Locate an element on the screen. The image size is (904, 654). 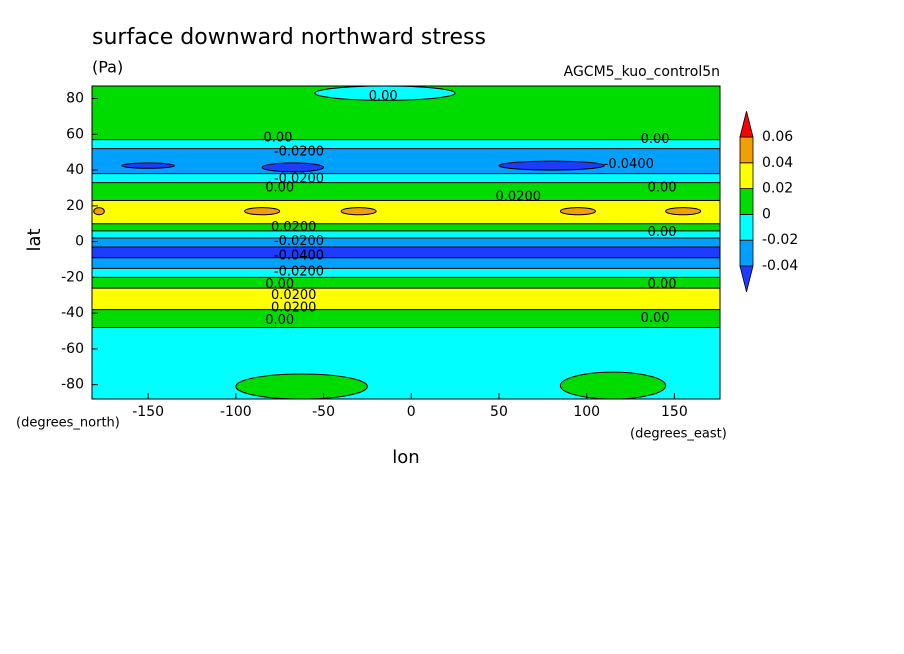
colorbar-label: -0.02 is located at coordinates (780, 240).